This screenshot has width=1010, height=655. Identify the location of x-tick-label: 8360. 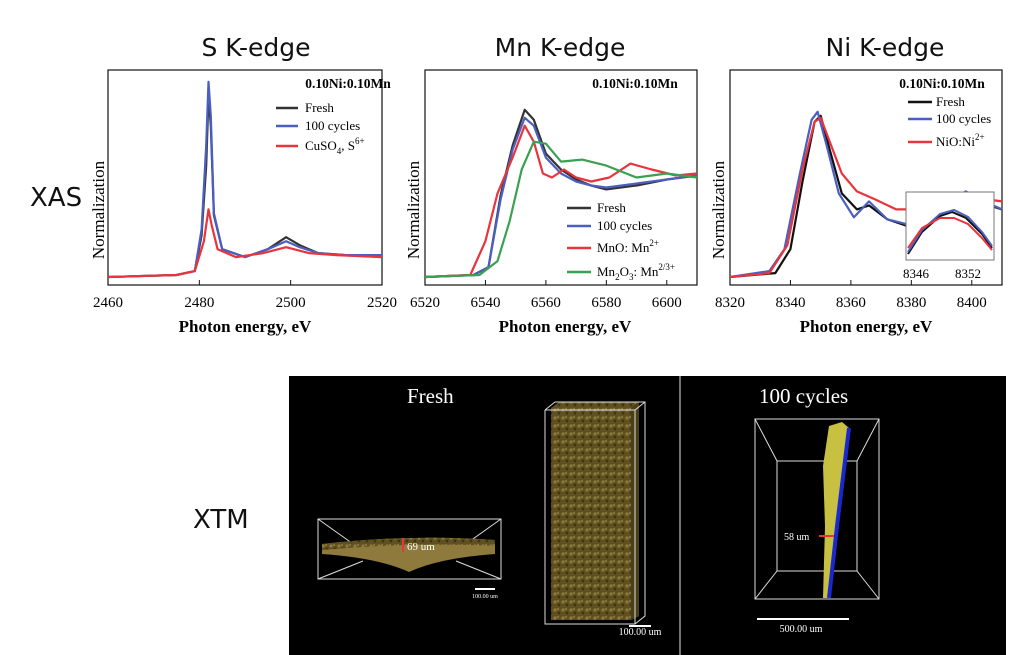
(851, 303).